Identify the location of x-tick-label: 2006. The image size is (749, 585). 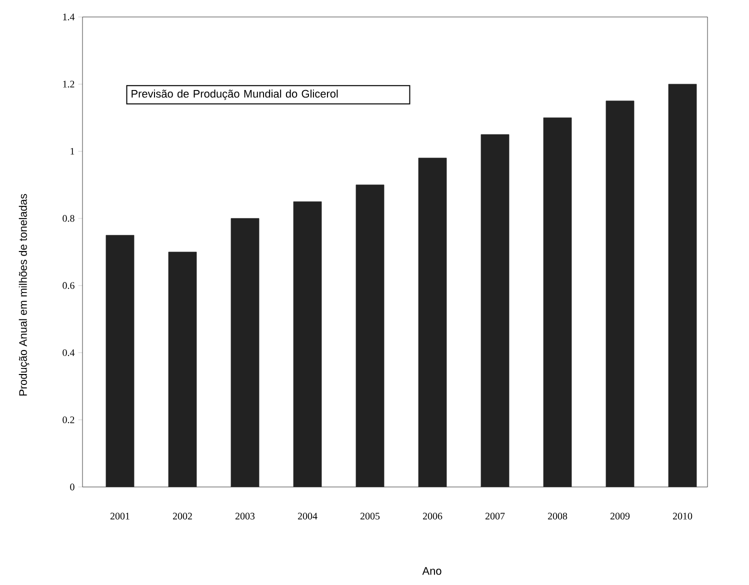
(432, 516).